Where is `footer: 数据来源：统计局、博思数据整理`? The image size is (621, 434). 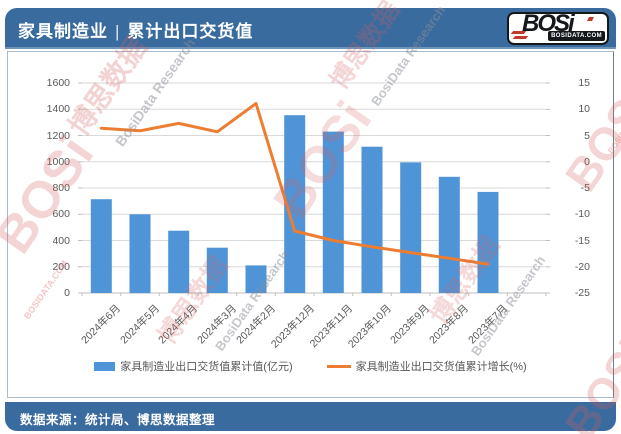
footer: 数据来源：统计局、博思数据整理 is located at coordinates (310, 416).